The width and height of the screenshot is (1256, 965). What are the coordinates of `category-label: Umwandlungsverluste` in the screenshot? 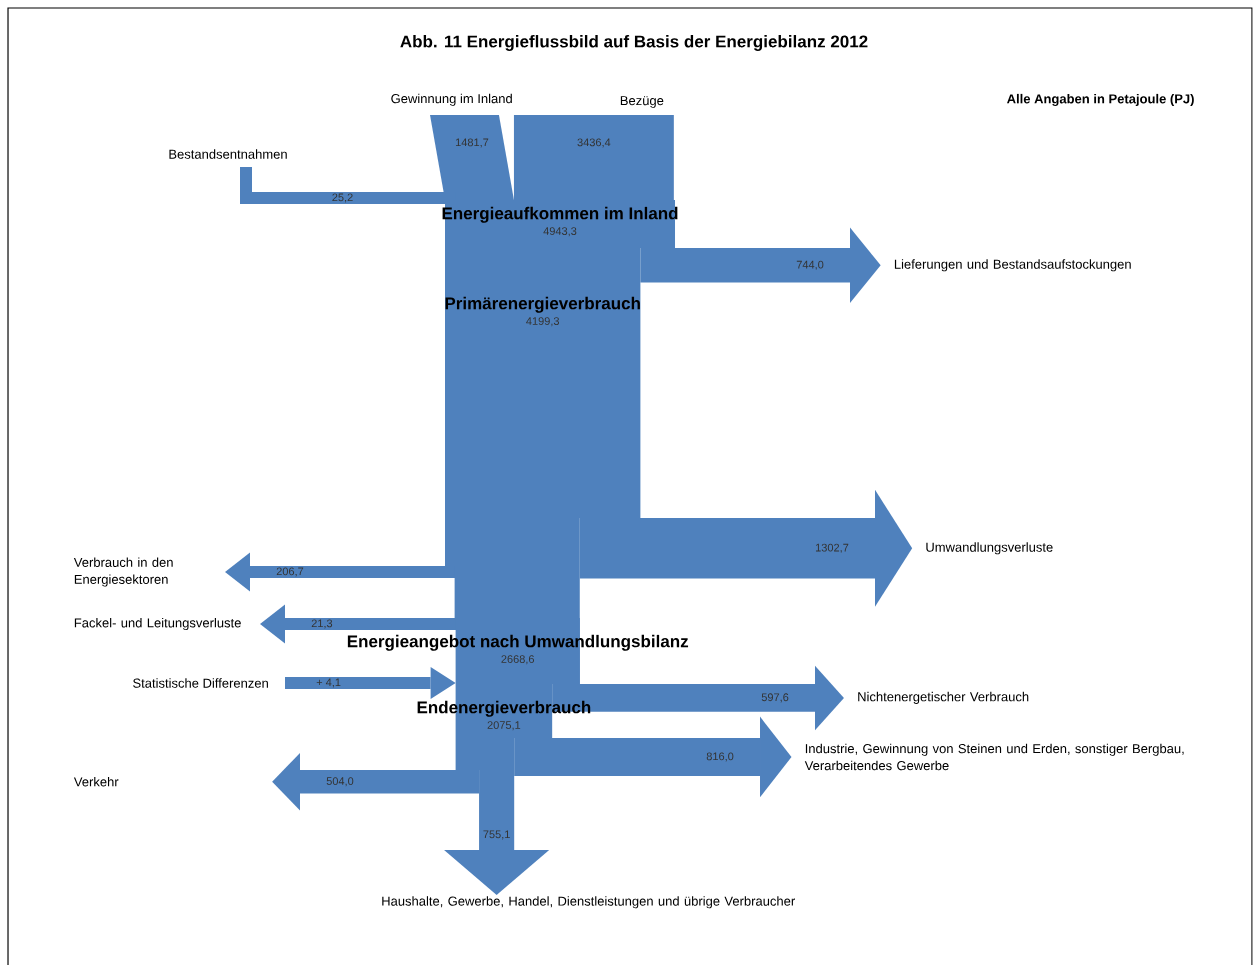 It's located at (989, 548).